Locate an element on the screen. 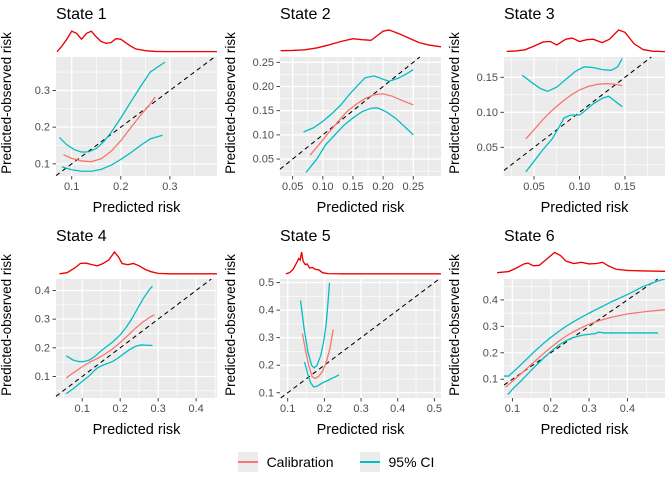  panel-title: State 2 is located at coordinates (305, 14).